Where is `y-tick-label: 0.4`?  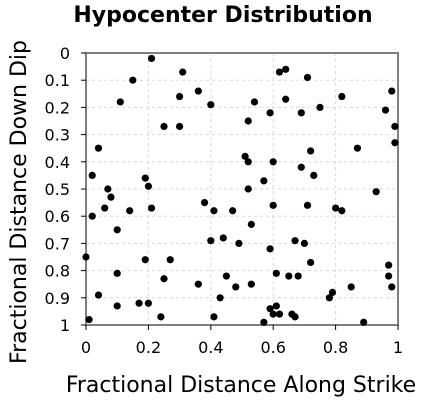
y-tick-label: 0.4 is located at coordinates (57, 162).